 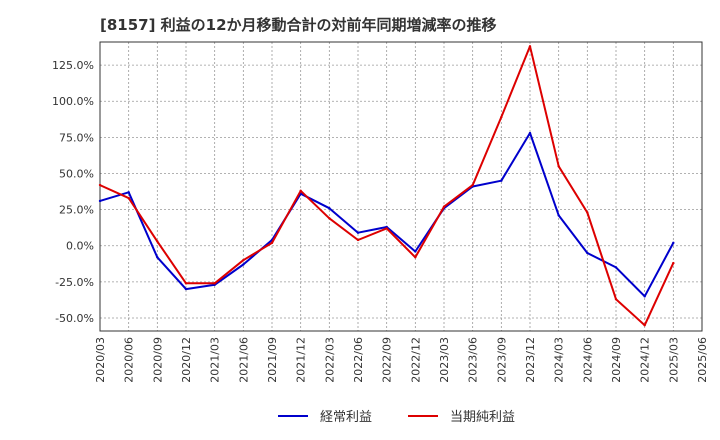 I want to click on x-tick-label: 2021/09, so click(x=272, y=360).